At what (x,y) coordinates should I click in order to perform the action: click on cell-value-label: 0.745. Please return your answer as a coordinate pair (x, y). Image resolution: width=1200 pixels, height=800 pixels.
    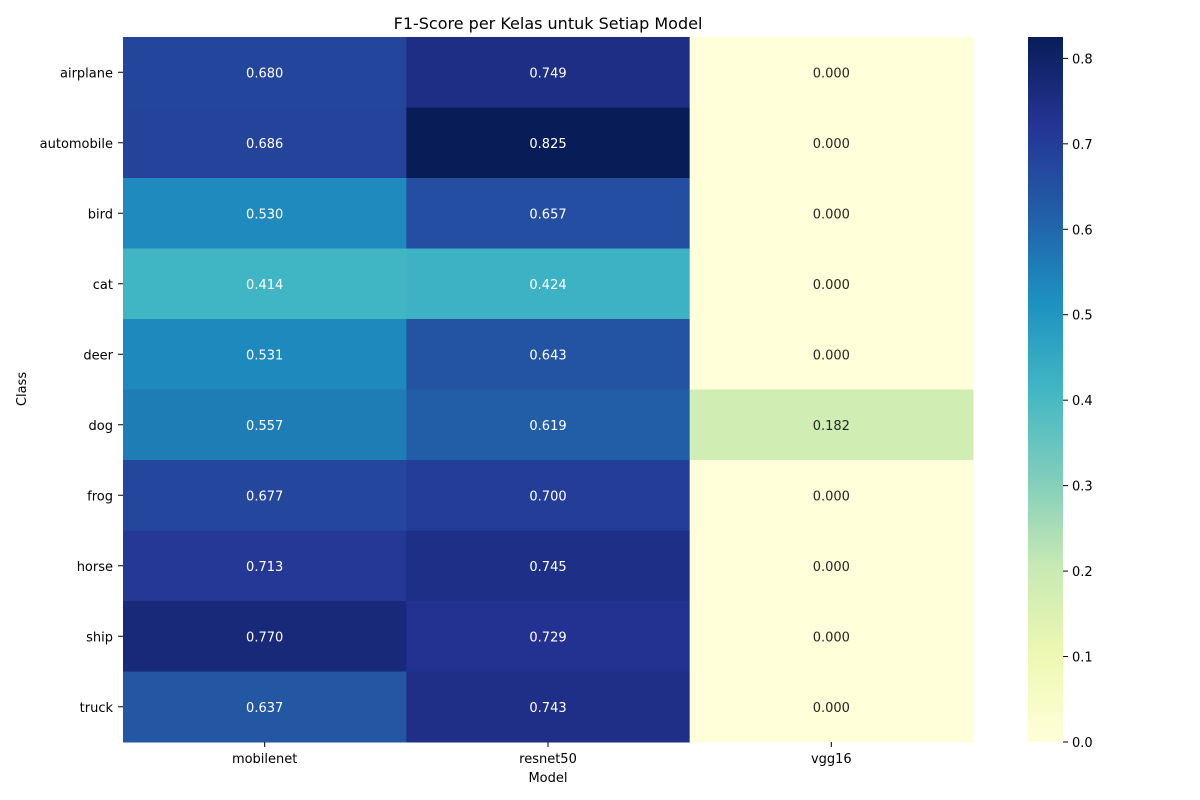
    Looking at the image, I should click on (547, 567).